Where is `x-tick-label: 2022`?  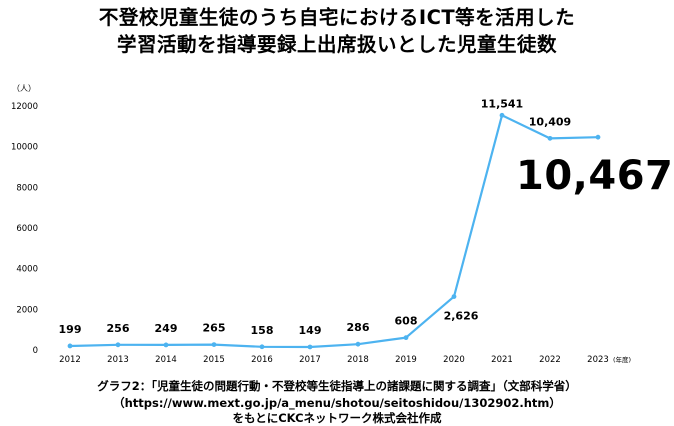
x-tick-label: 2022 is located at coordinates (550, 360).